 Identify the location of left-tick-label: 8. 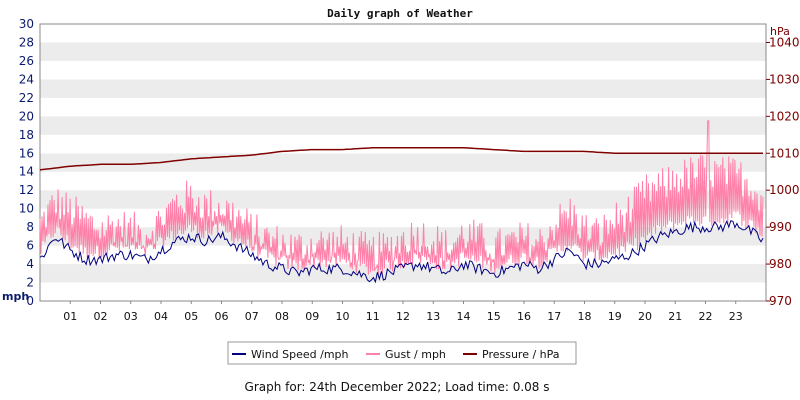
(30, 227).